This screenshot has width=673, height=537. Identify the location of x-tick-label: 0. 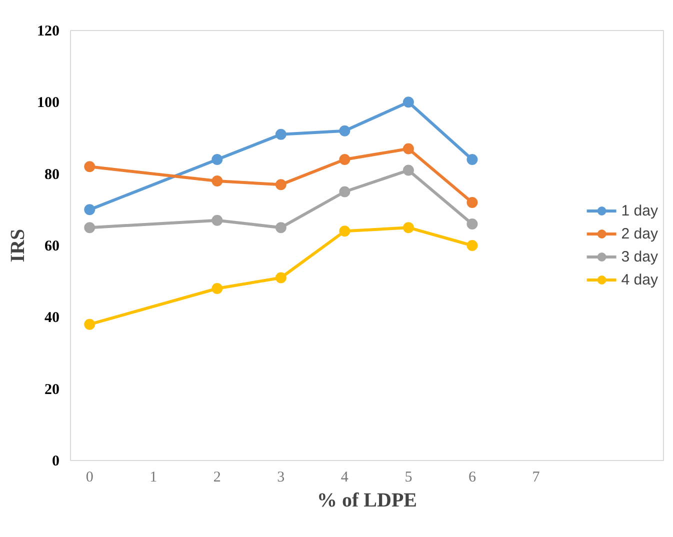
(90, 478).